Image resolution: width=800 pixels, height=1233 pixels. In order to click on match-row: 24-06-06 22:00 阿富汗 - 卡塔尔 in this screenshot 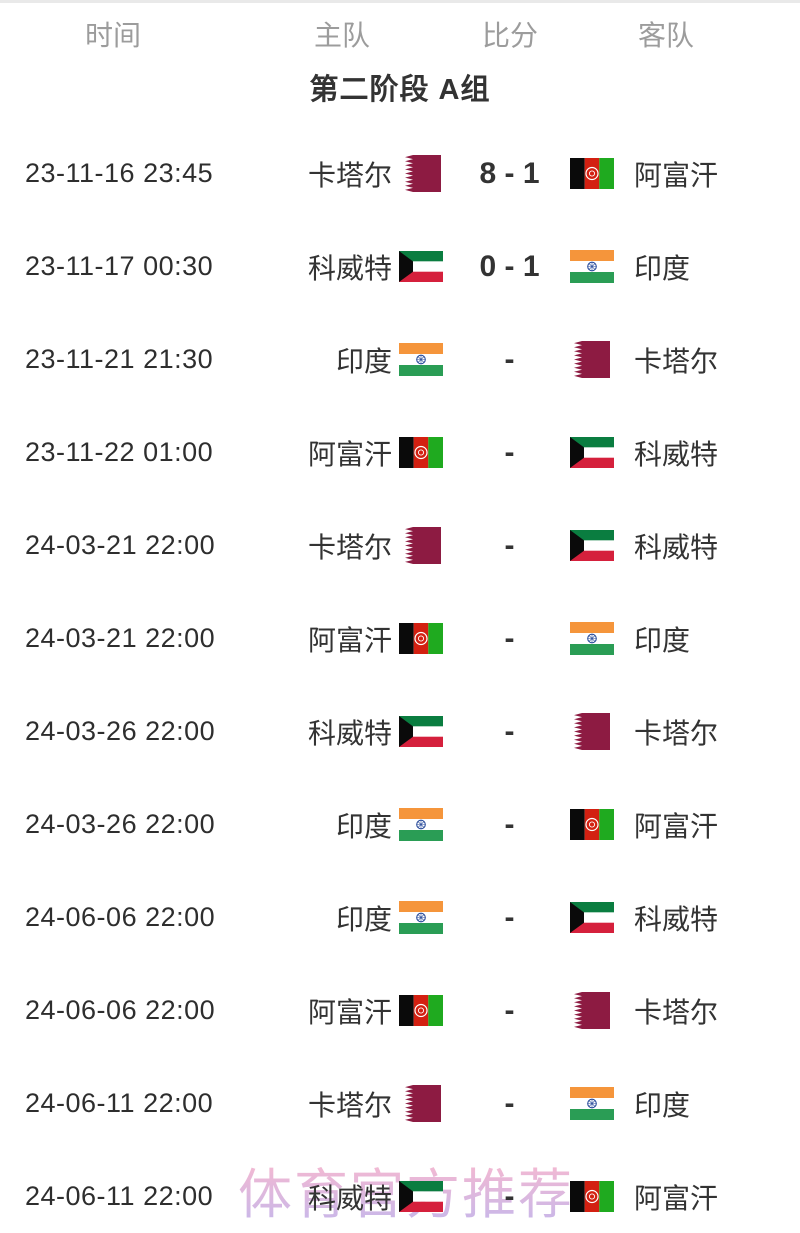, I will do `click(400, 1010)`.